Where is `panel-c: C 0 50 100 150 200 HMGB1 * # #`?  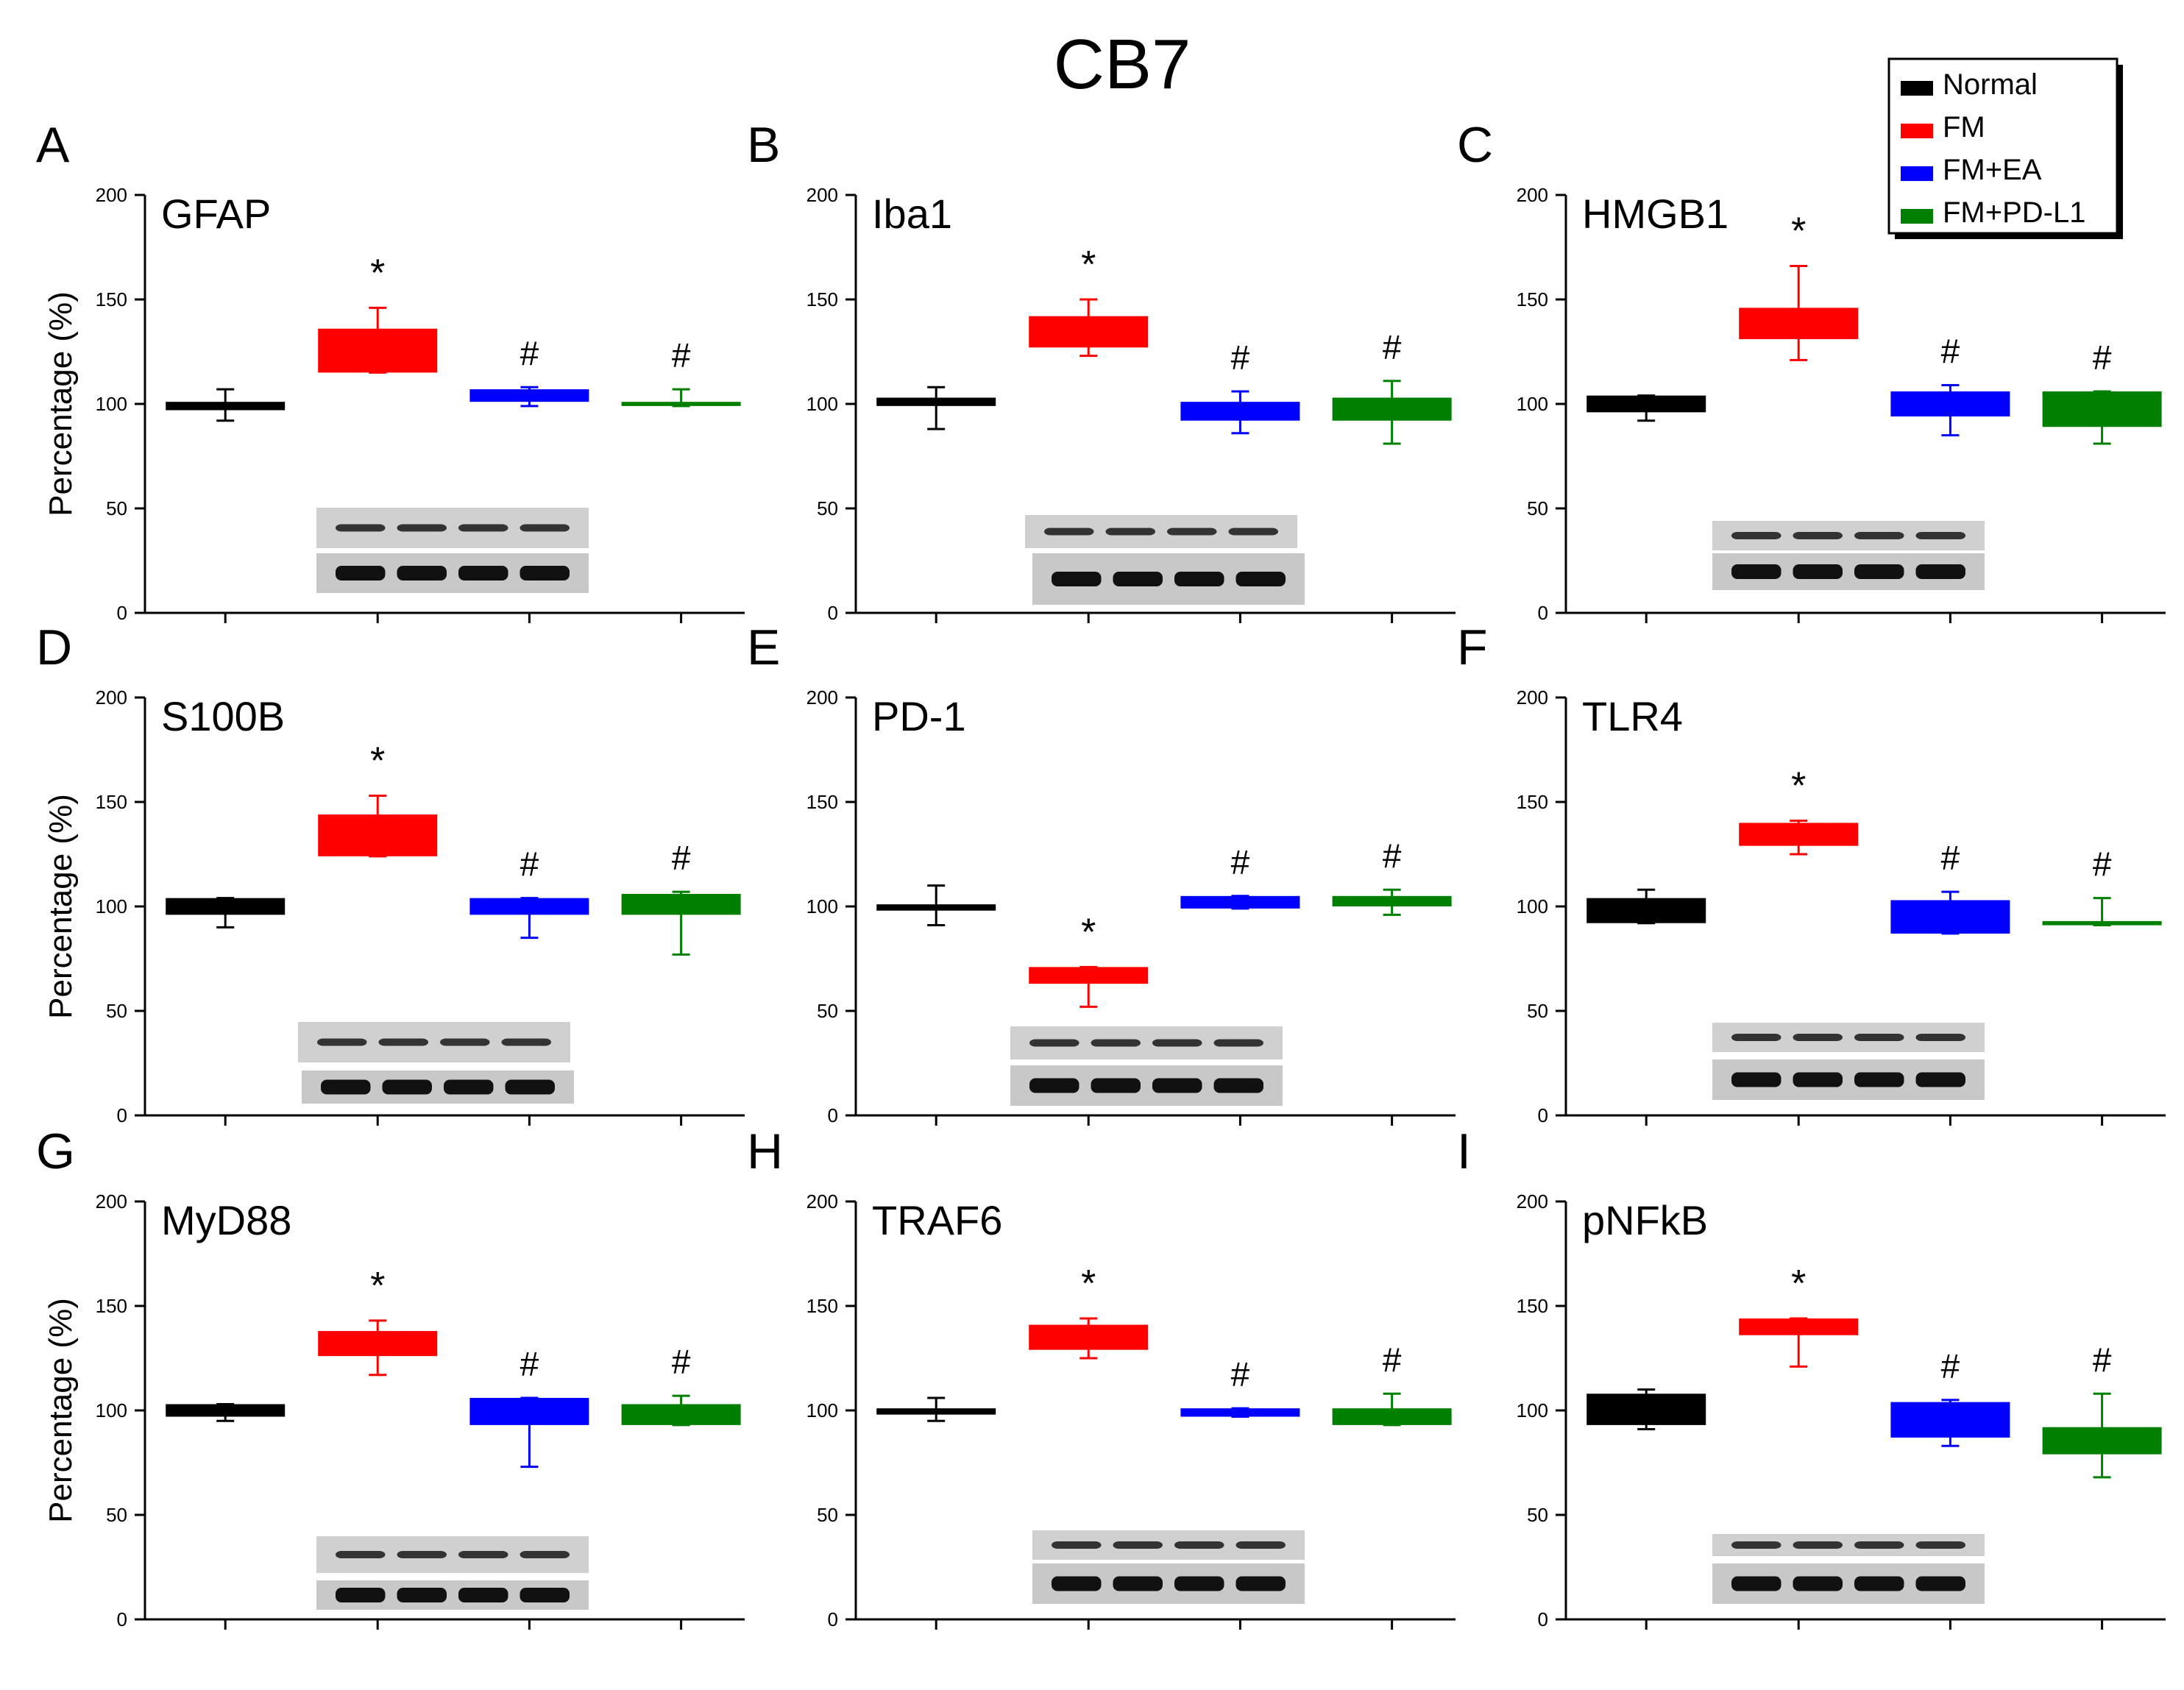
panel-c: C 0 50 100 150 200 HMGB1 * # # is located at coordinates (1811, 370).